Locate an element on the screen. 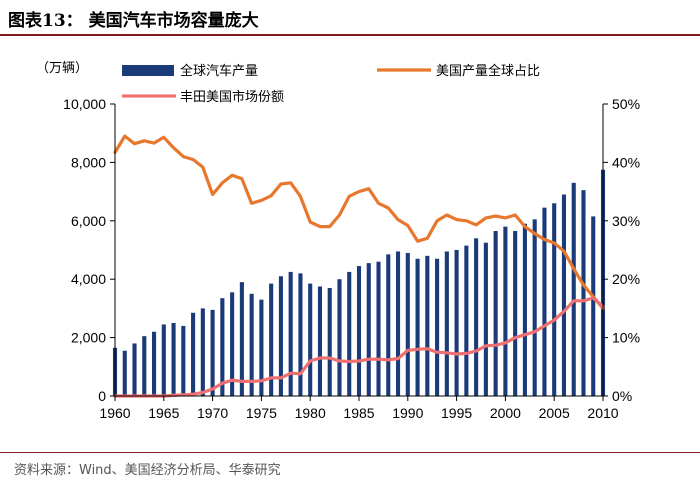 This screenshot has width=700, height=486. x-tick-label: 1970 is located at coordinates (212, 413).